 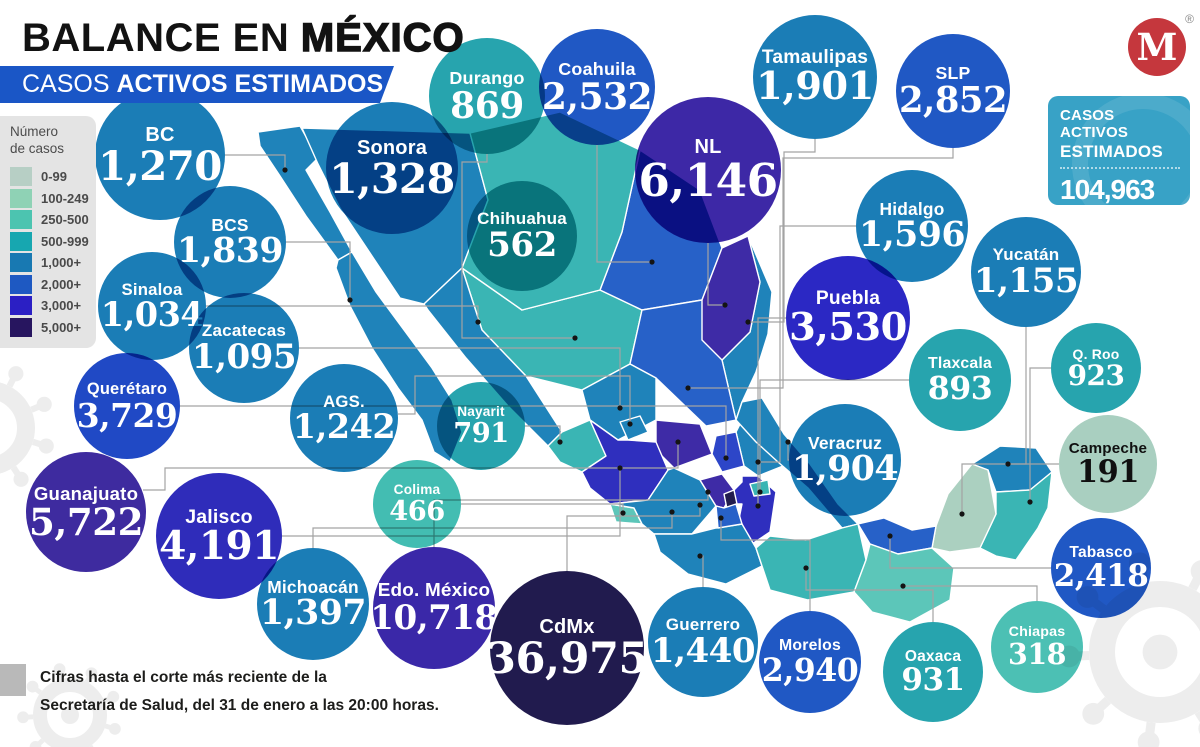 I want to click on connector-bc, so click(x=255, y=162).